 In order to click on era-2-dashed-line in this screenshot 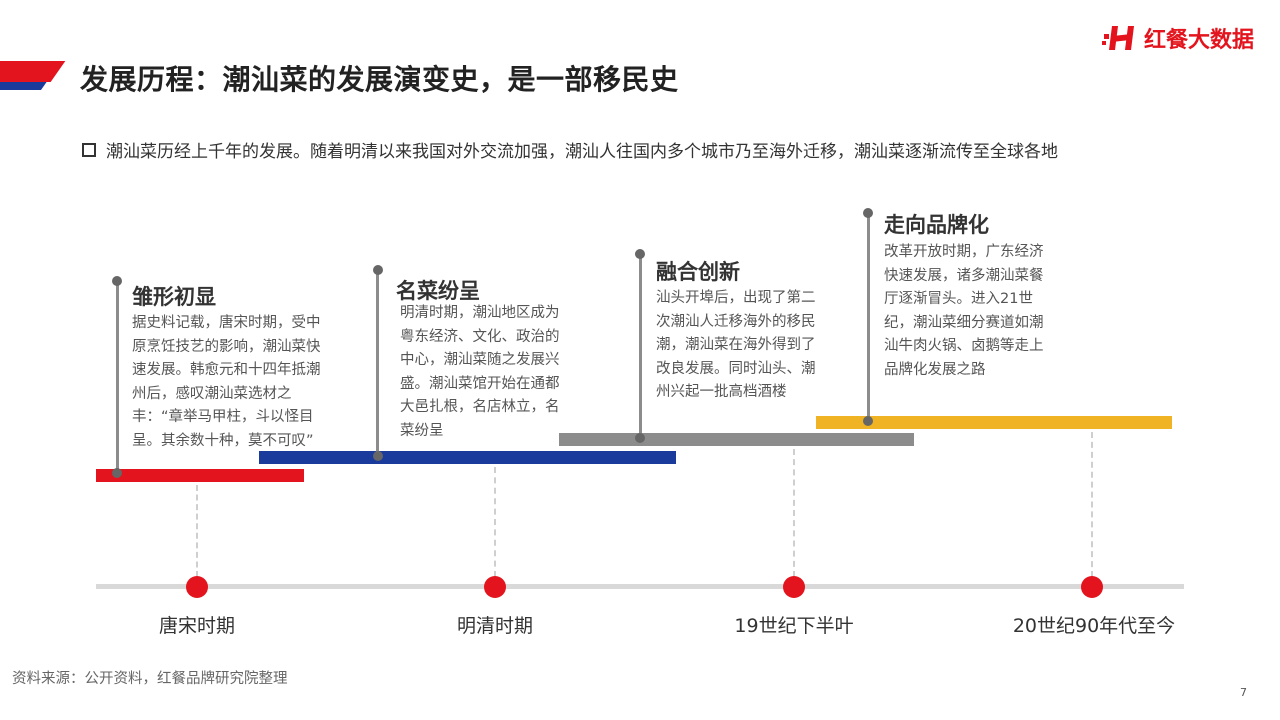, I will do `click(495, 522)`.